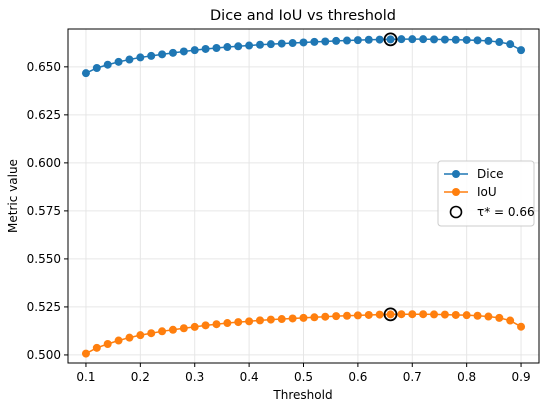  What do you see at coordinates (44, 211) in the screenshot?
I see `y-tick-label: 0.575` at bounding box center [44, 211].